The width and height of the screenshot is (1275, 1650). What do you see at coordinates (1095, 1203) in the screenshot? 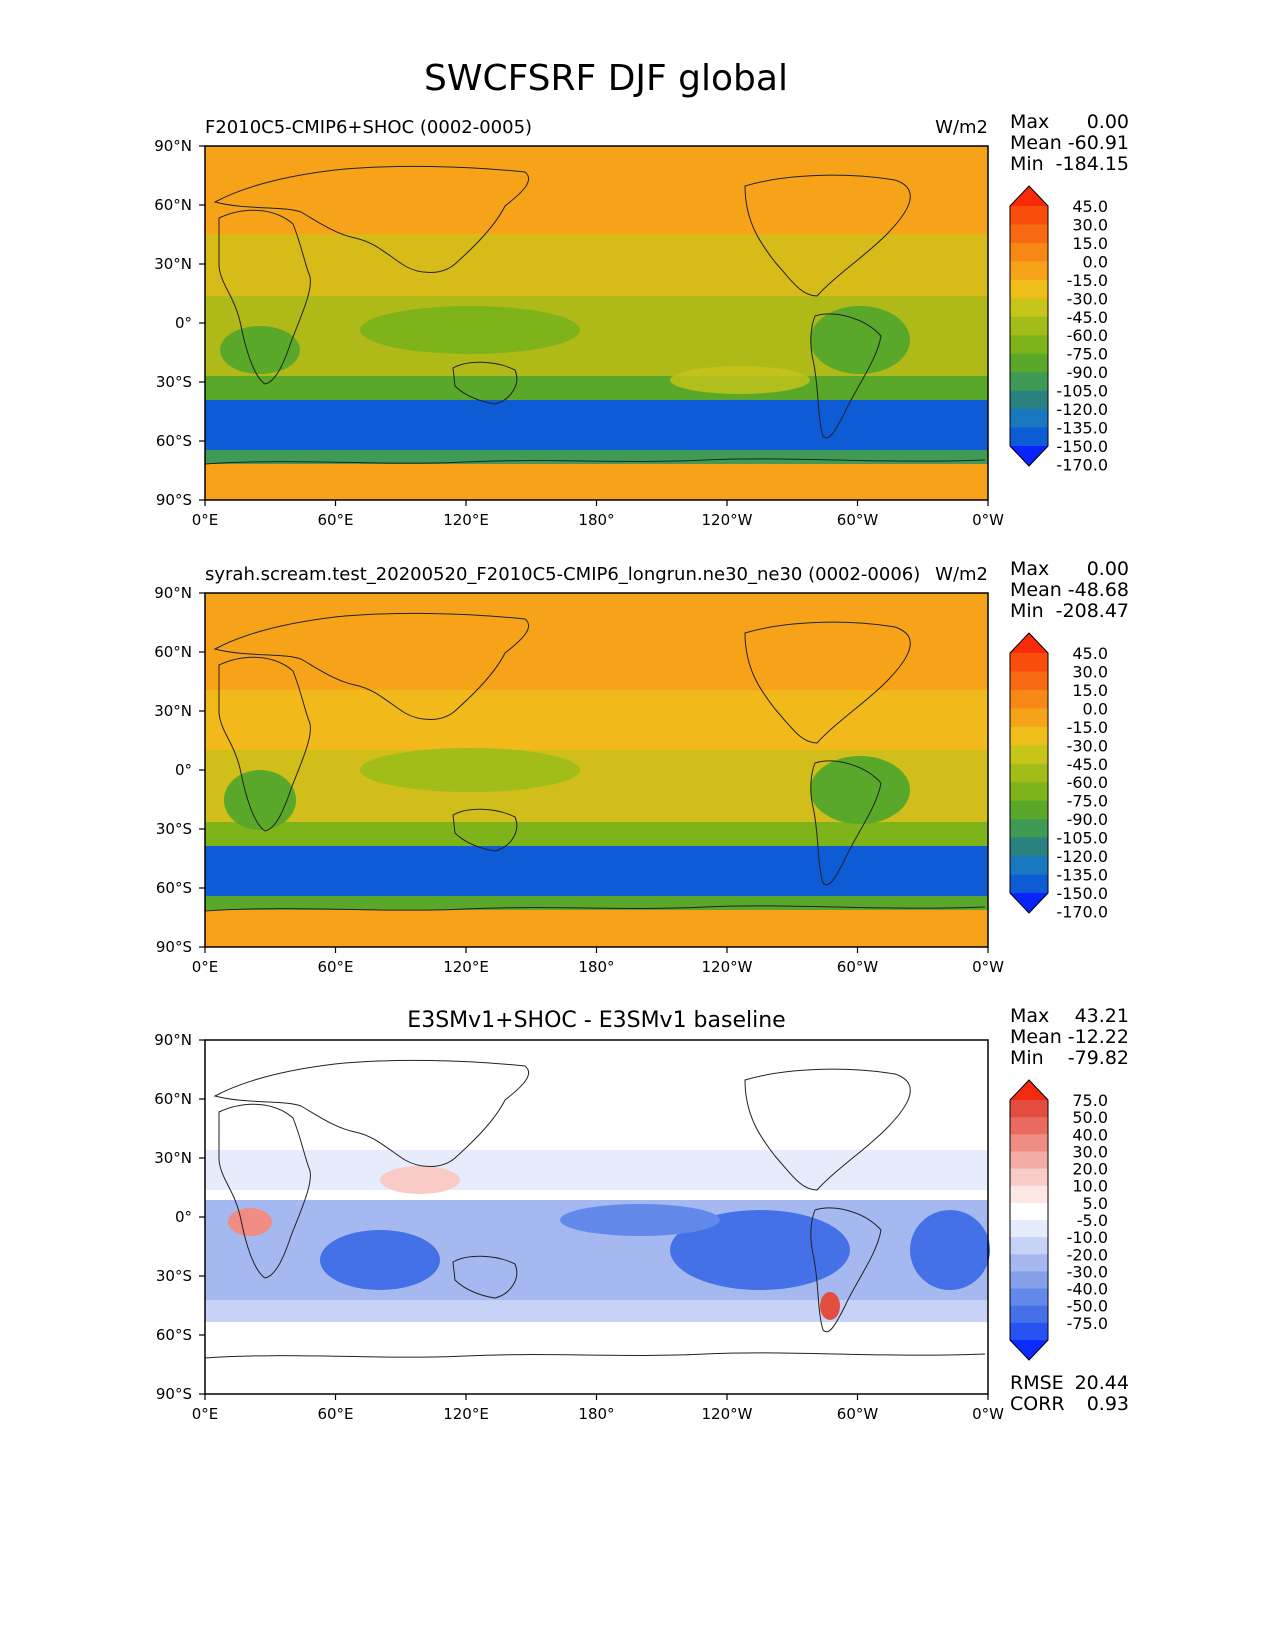
I see `colorbar-tick-label: 5.0` at bounding box center [1095, 1203].